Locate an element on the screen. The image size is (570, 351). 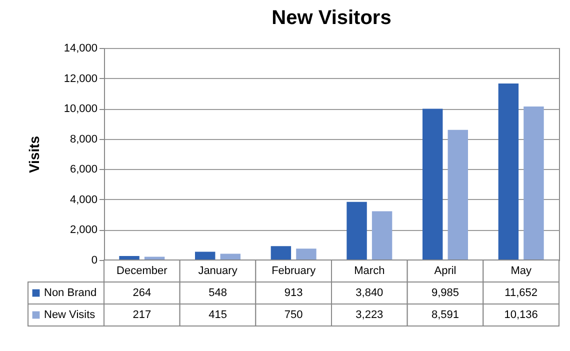
x-tick-label: December is located at coordinates (142, 271).